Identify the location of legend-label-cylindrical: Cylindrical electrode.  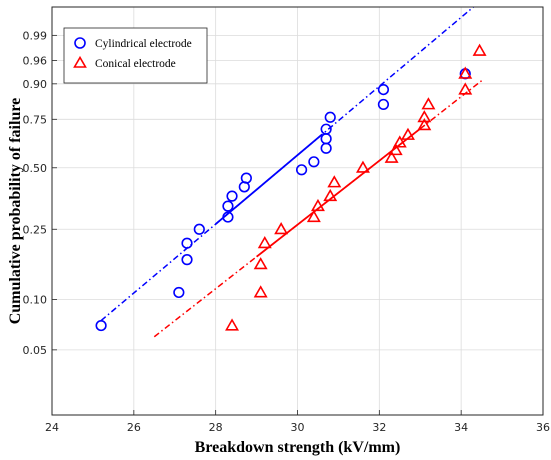
(143, 44).